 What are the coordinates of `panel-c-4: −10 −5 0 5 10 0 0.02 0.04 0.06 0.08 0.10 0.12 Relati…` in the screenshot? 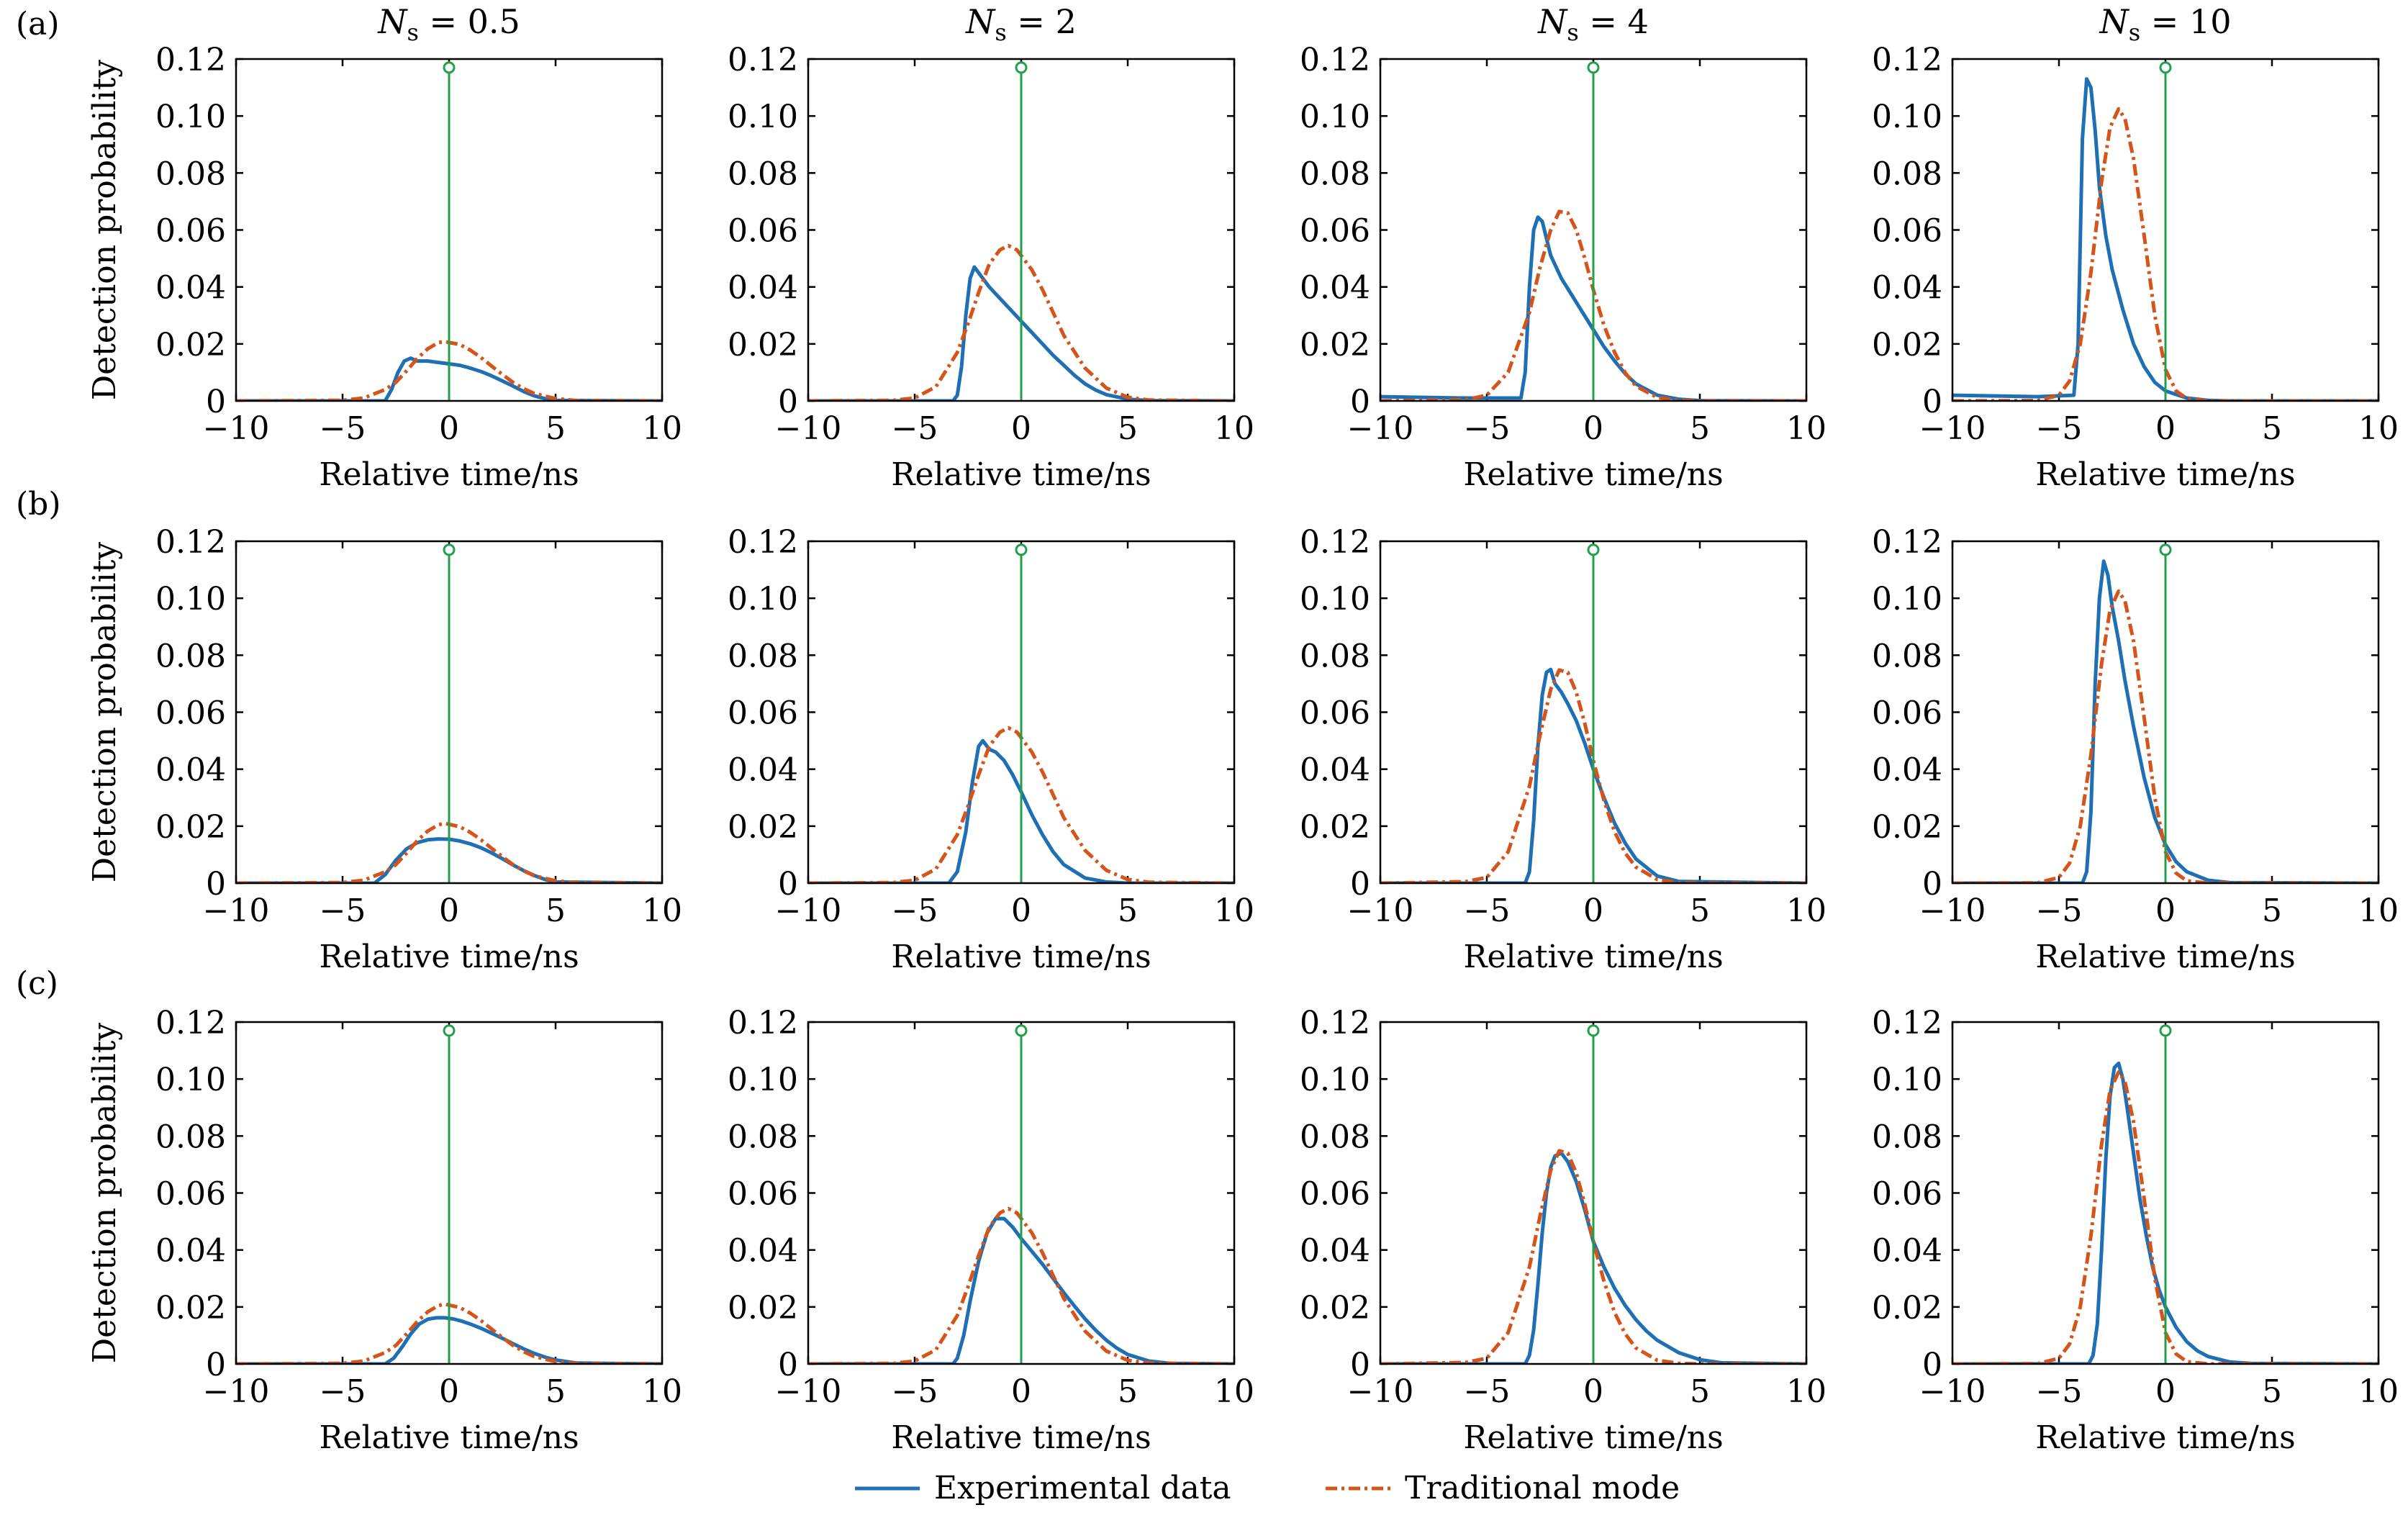 It's located at (2135, 1231).